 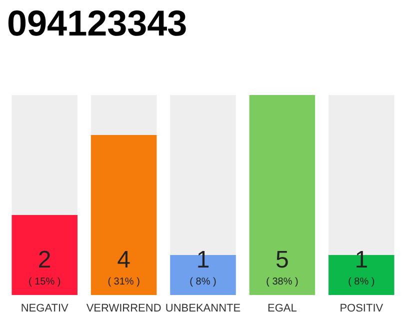 I want to click on data-label: 4 ( 31% ), so click(x=124, y=267).